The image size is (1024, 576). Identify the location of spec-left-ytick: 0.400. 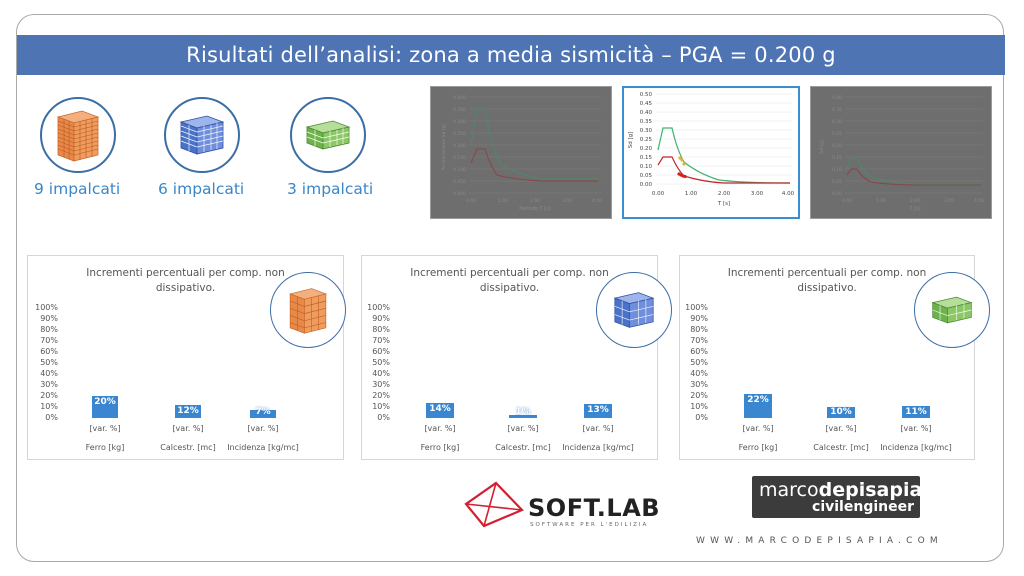
(459, 98).